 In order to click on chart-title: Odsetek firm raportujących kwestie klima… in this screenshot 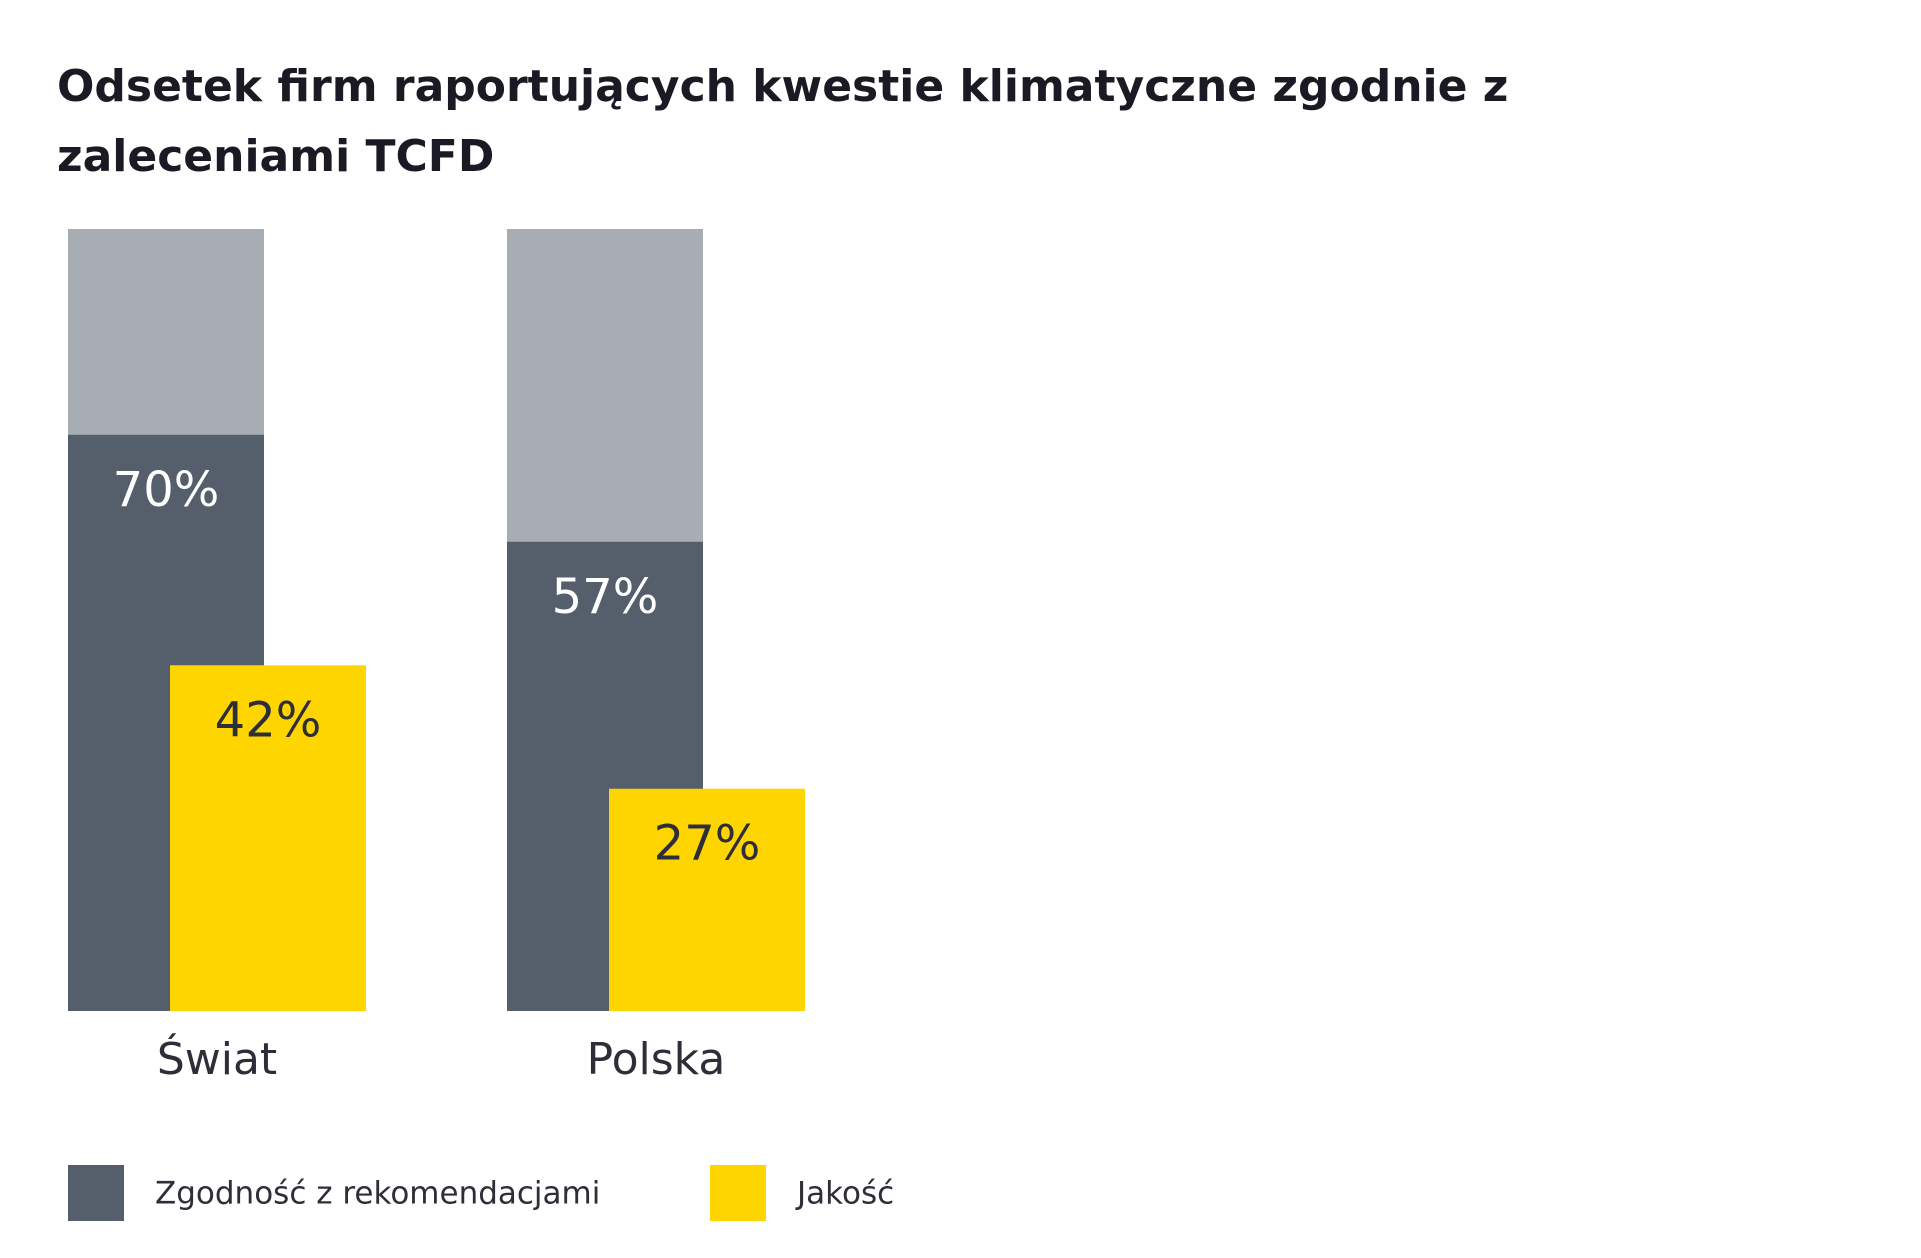, I will do `click(783, 121)`.